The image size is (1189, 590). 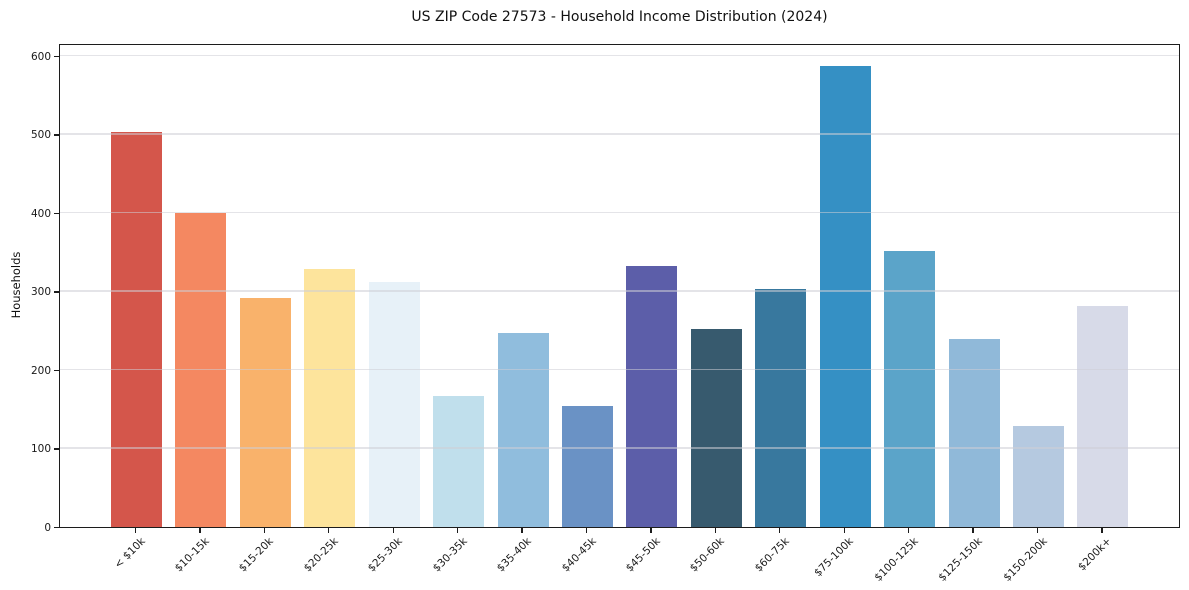 What do you see at coordinates (40, 135) in the screenshot?
I see `y-tick-label: 500` at bounding box center [40, 135].